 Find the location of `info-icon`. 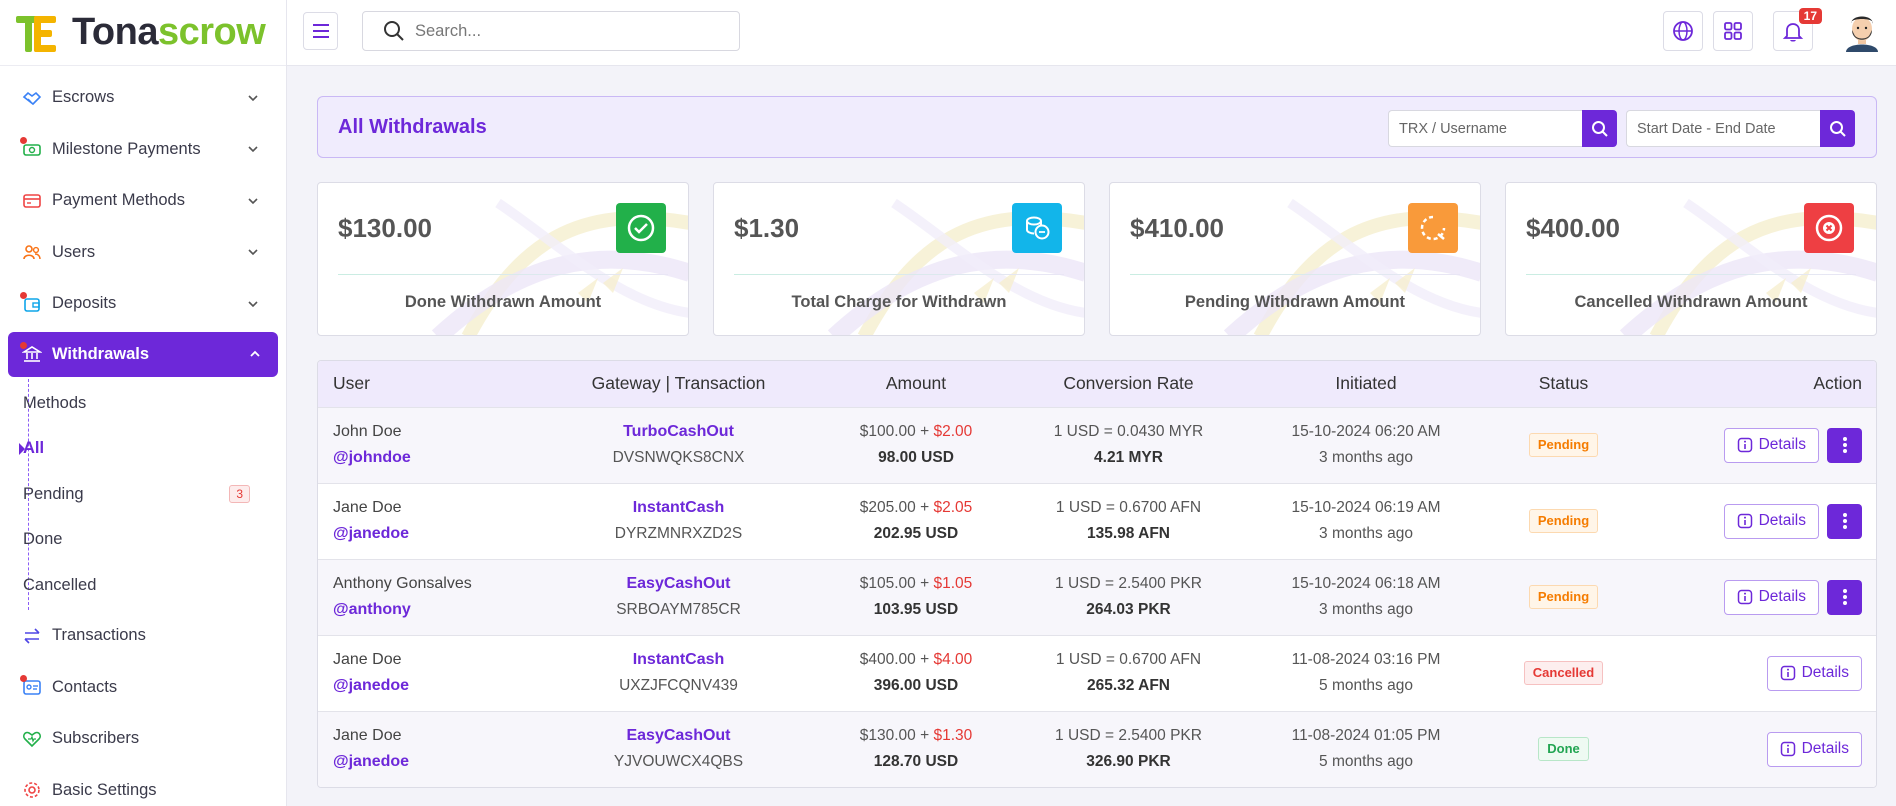

info-icon is located at coordinates (1787, 673).